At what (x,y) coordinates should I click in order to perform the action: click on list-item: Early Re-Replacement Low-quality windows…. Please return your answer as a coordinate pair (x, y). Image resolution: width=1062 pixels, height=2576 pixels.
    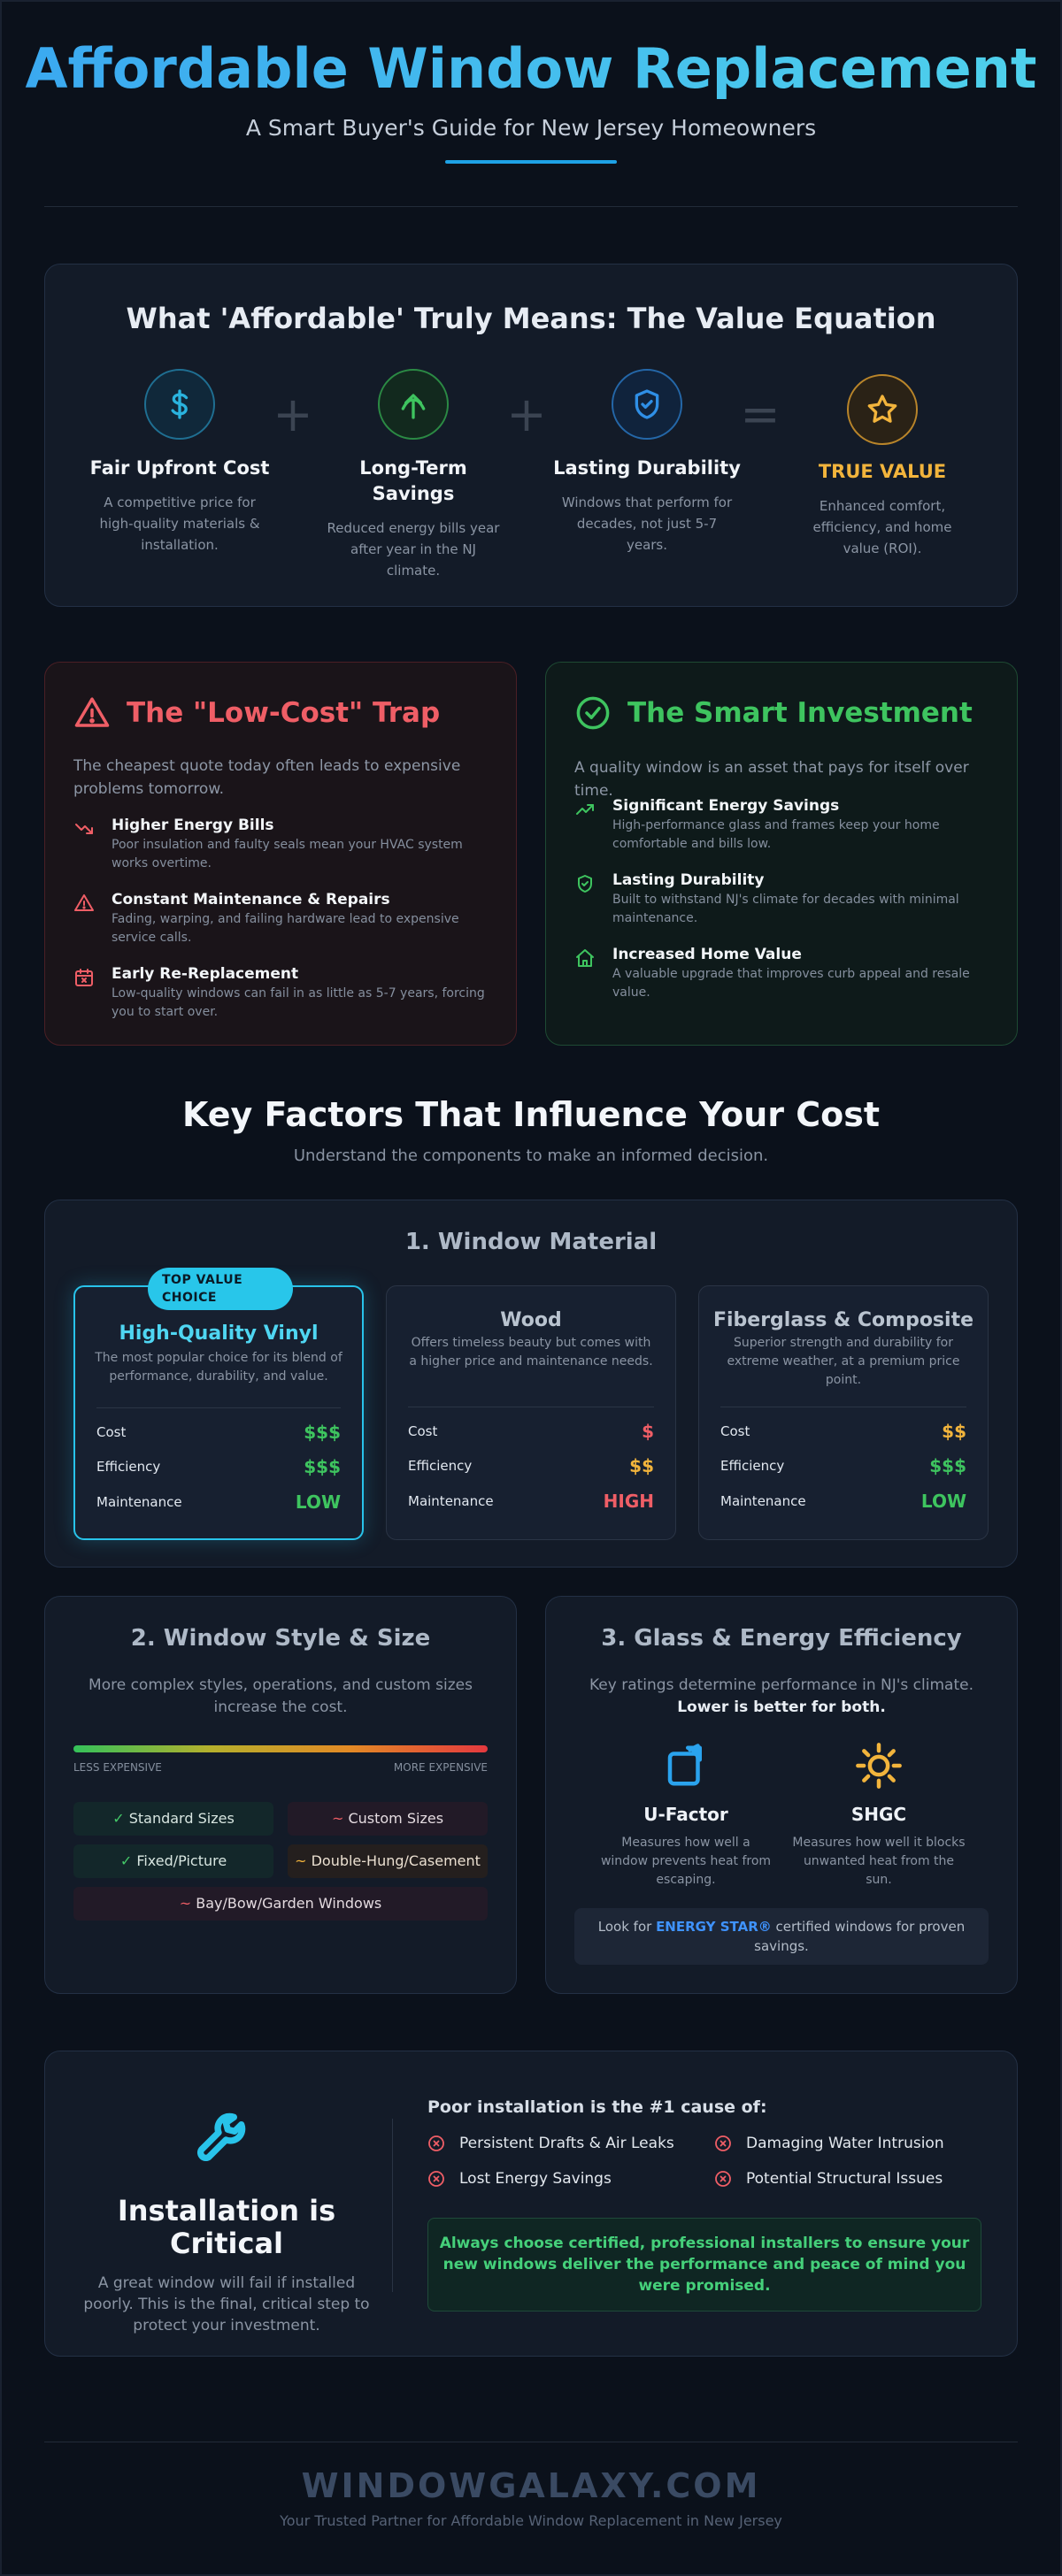
    Looking at the image, I should click on (281, 992).